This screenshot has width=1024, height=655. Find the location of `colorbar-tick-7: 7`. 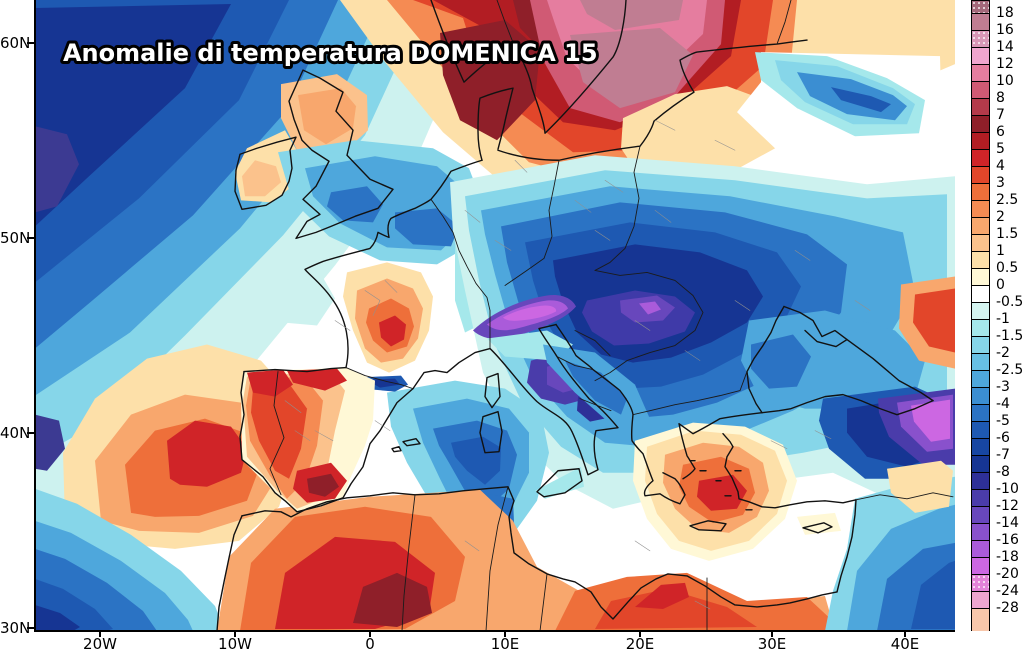

colorbar-tick-7: 7 is located at coordinates (1000, 115).